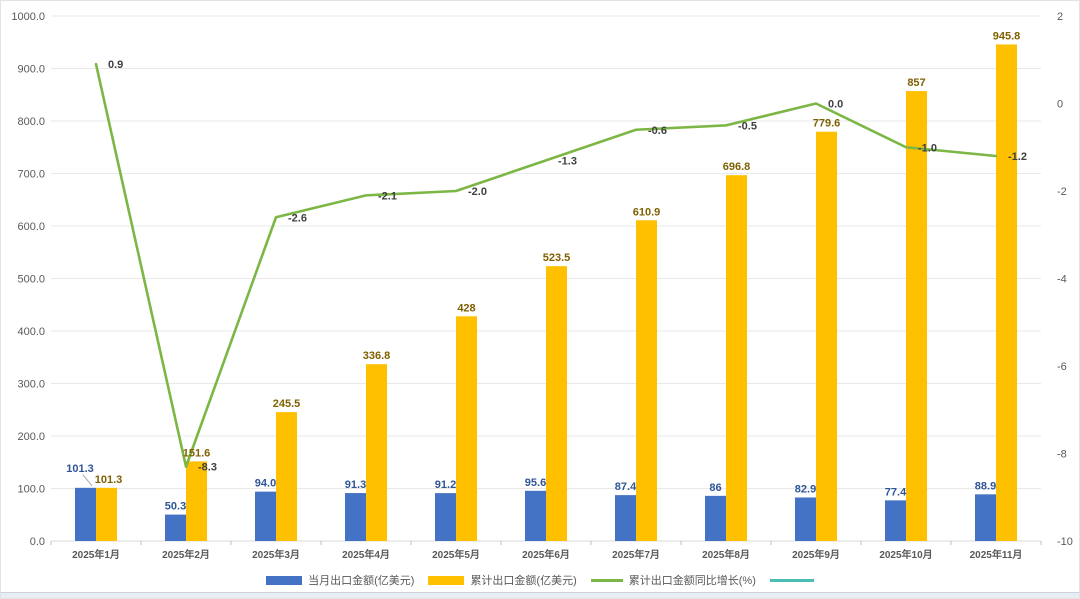 Image resolution: width=1080 pixels, height=599 pixels. What do you see at coordinates (567, 161) in the screenshot?
I see `svg-text: -1.3` at bounding box center [567, 161].